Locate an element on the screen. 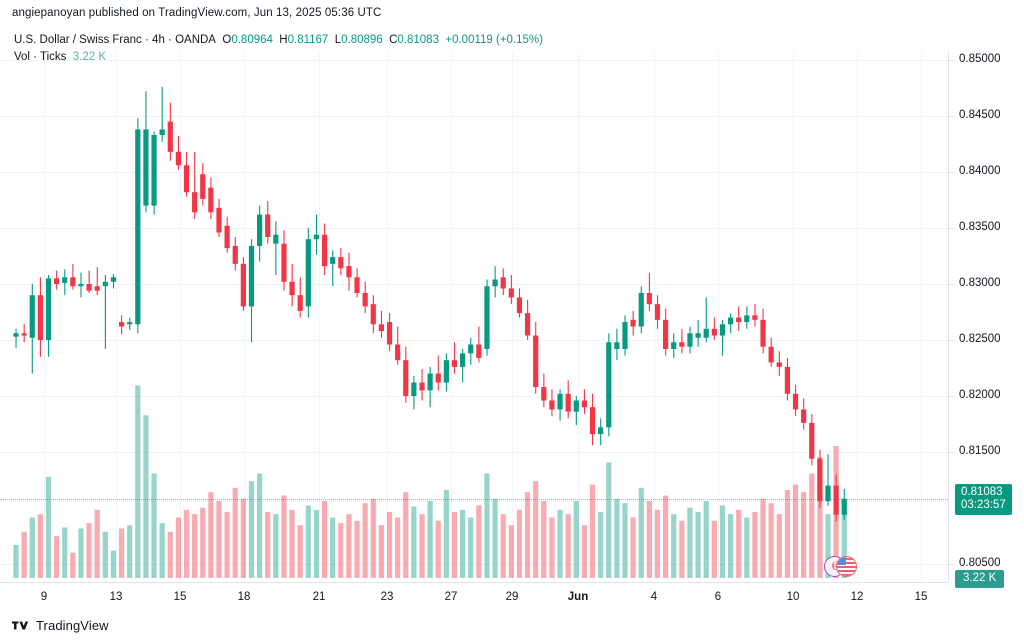 This screenshot has width=1024, height=642. price-tick-label: 0.84500 is located at coordinates (980, 115).